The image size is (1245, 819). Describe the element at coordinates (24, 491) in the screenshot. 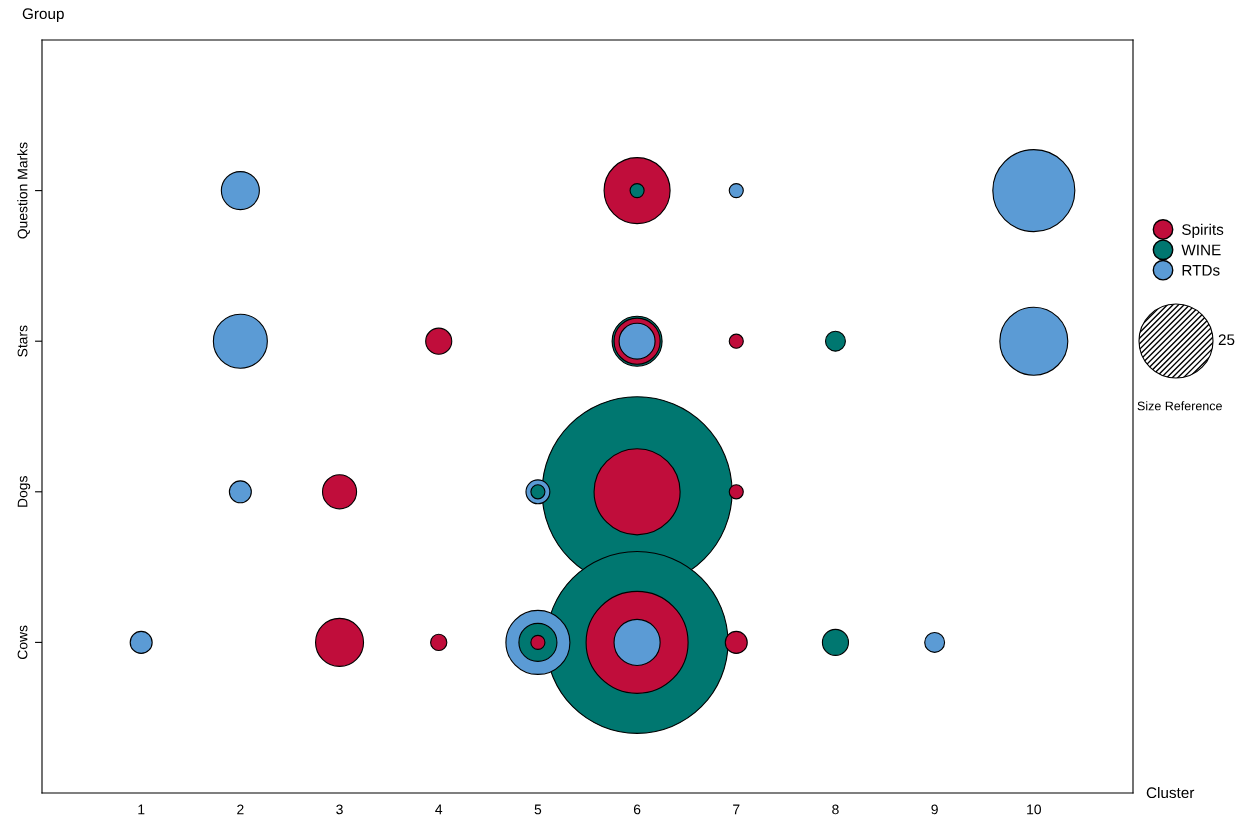

I see `y-tick-label: Dogs` at that location.